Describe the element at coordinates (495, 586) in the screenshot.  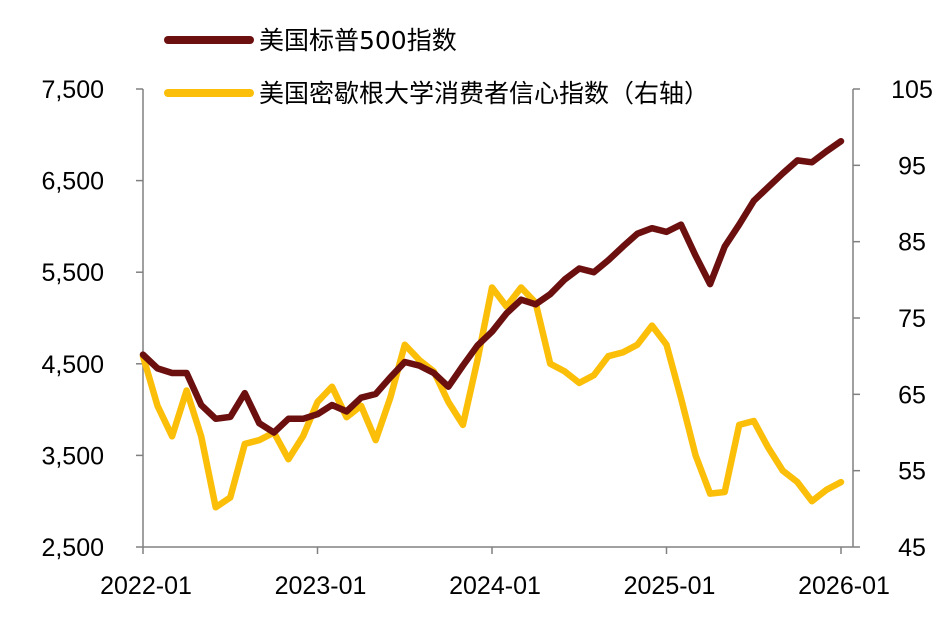
I see `x-tick-label: 2024-01` at that location.